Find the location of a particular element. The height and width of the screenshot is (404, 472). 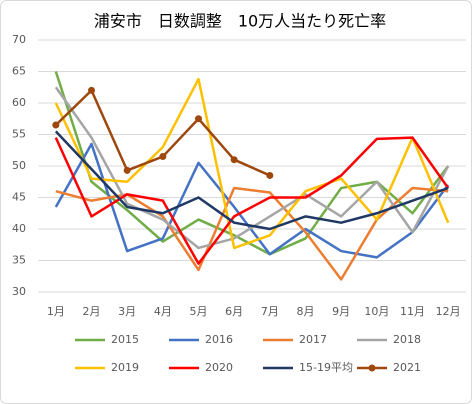

legend-label: 2015 is located at coordinates (125, 339).